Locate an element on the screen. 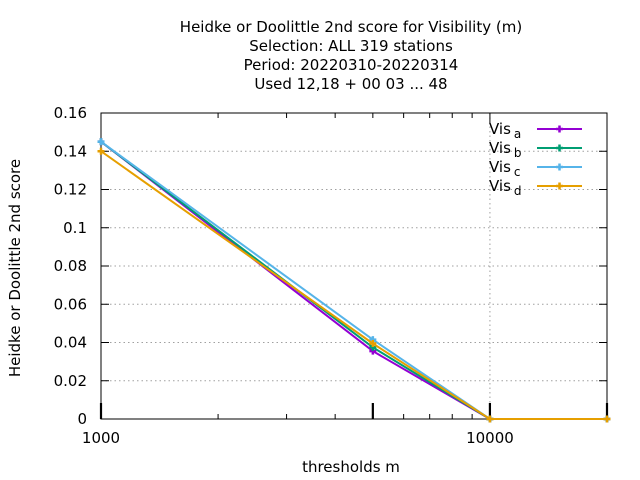  y-axis-label: Heidke or Doolittle 2nd score is located at coordinates (15, 268).